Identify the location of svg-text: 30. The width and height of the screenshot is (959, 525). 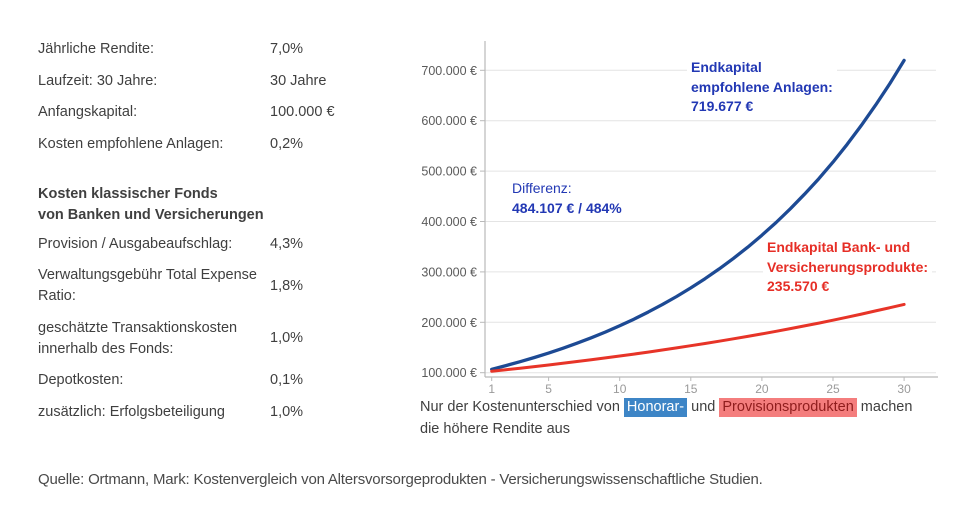
(904, 389).